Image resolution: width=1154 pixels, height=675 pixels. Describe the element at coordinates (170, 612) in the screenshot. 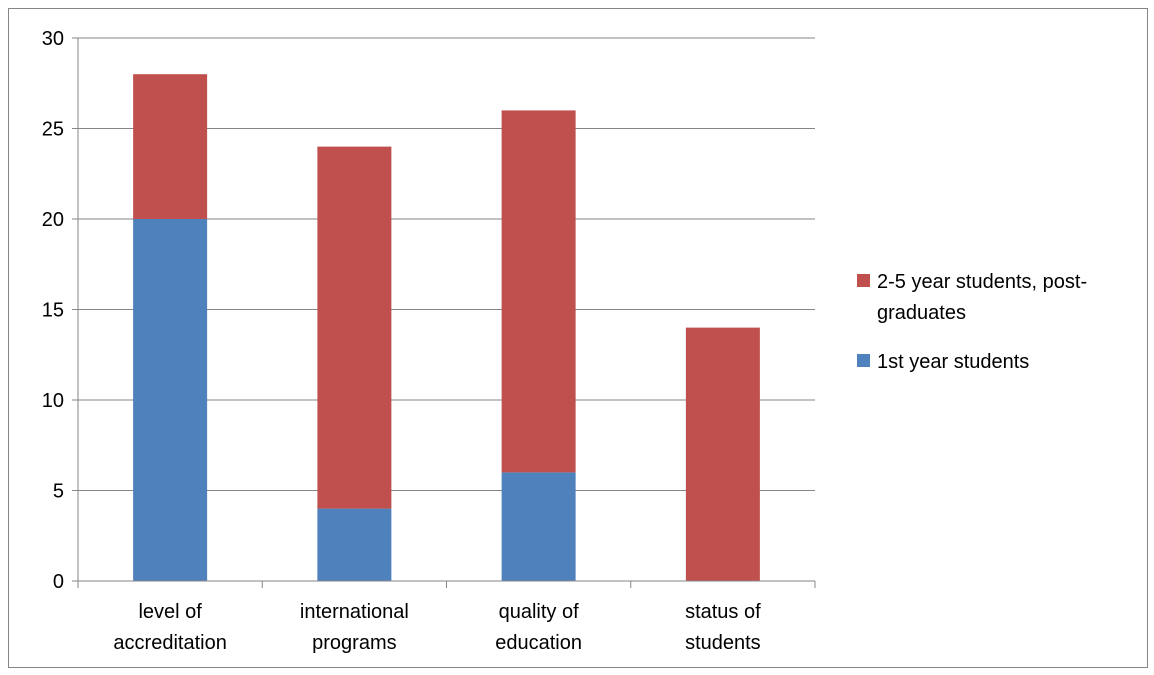

I see `category-label-0-line0: level of` at that location.